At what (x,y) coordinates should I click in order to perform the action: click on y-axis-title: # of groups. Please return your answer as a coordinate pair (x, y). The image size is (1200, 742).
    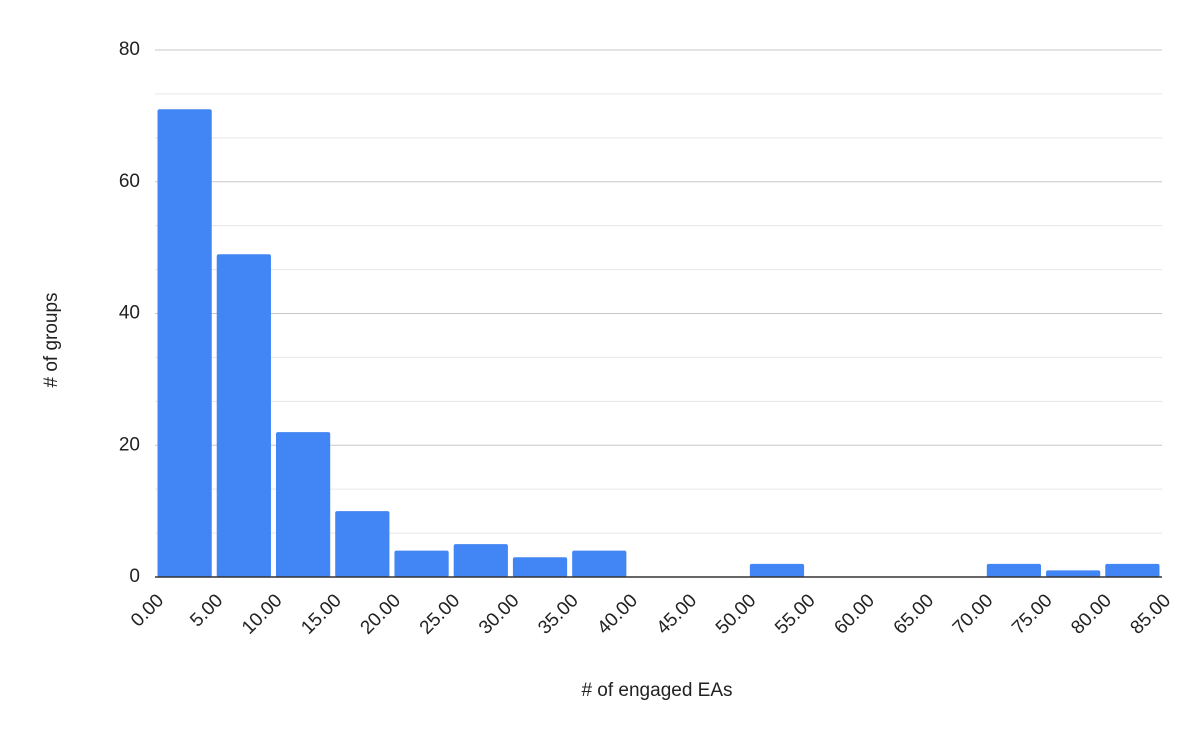
    Looking at the image, I should click on (51, 339).